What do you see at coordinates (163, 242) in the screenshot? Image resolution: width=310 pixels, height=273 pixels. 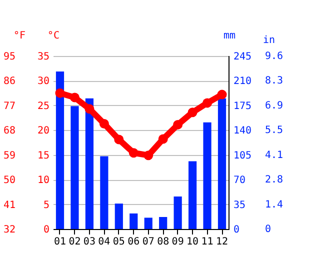 I see `x-tick-label: 08` at bounding box center [163, 242].